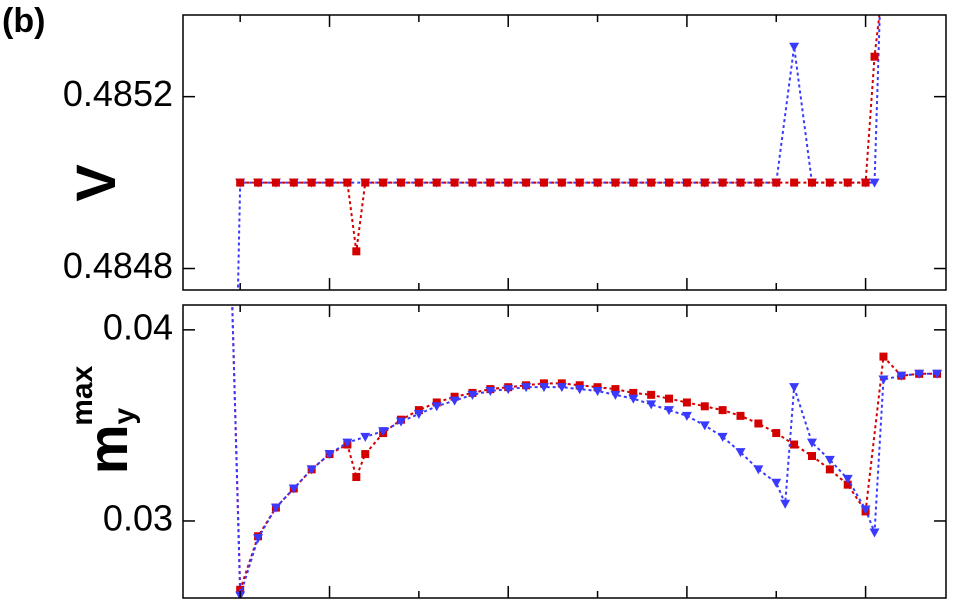 The height and width of the screenshot is (615, 963). I want to click on y-label-base: m, so click(107, 449).